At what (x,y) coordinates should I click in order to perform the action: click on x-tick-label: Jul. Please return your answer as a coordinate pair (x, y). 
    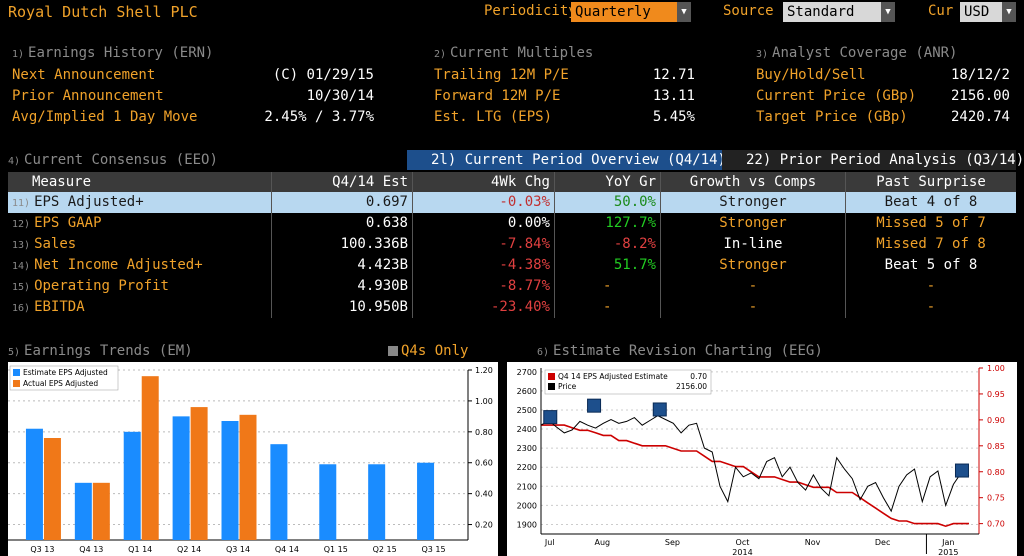
    Looking at the image, I should click on (549, 542).